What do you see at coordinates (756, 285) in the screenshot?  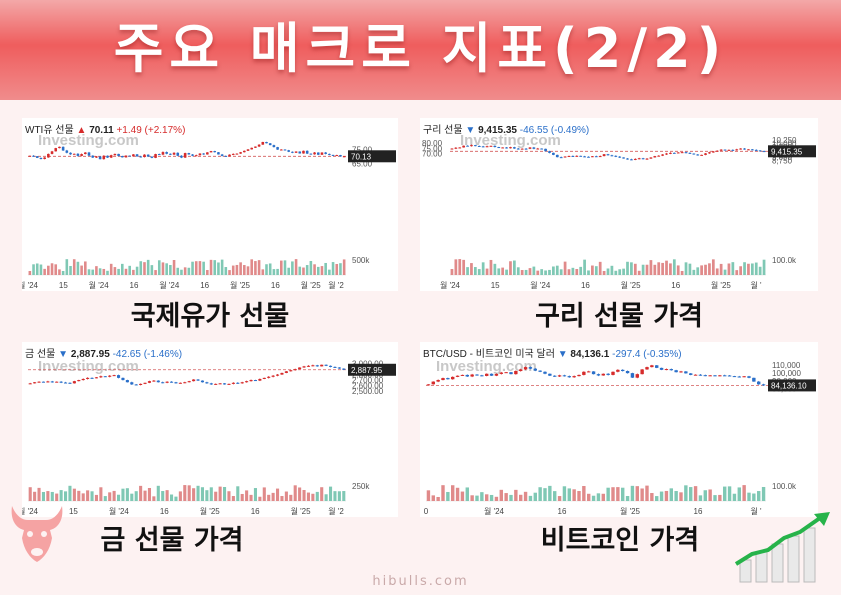 I see `x-tick-label: 월 '` at bounding box center [756, 285].